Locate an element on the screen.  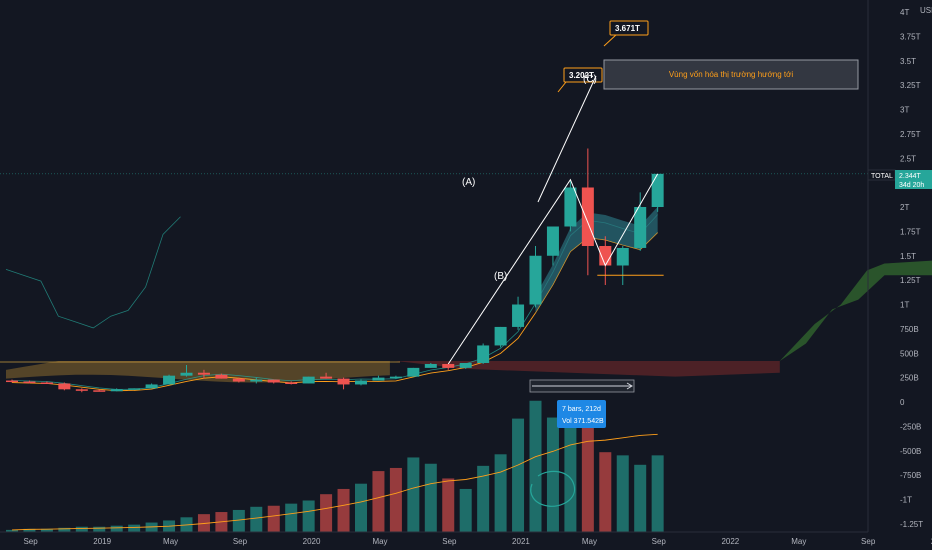
price-tick-label: 2.5T is located at coordinates (908, 158).